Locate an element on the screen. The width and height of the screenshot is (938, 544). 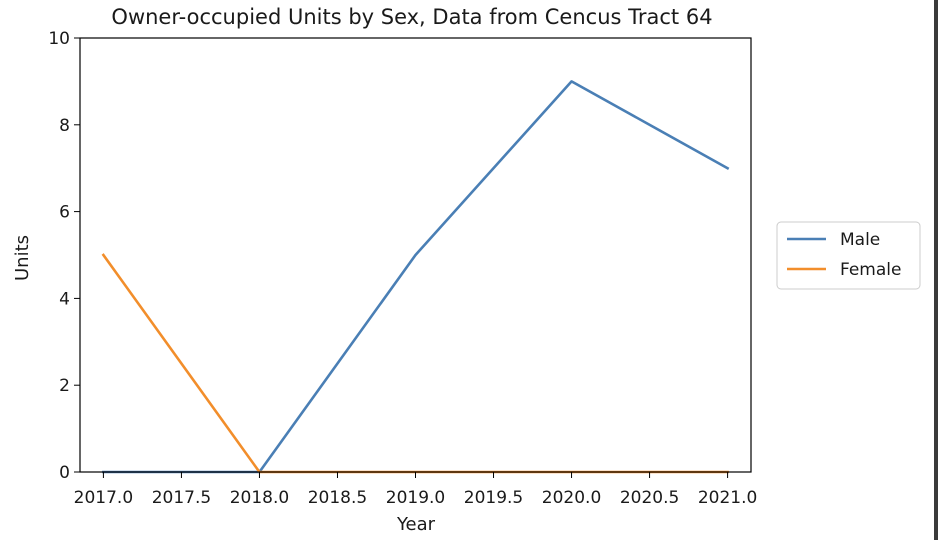
y-tick-label: 4 is located at coordinates (64, 299).